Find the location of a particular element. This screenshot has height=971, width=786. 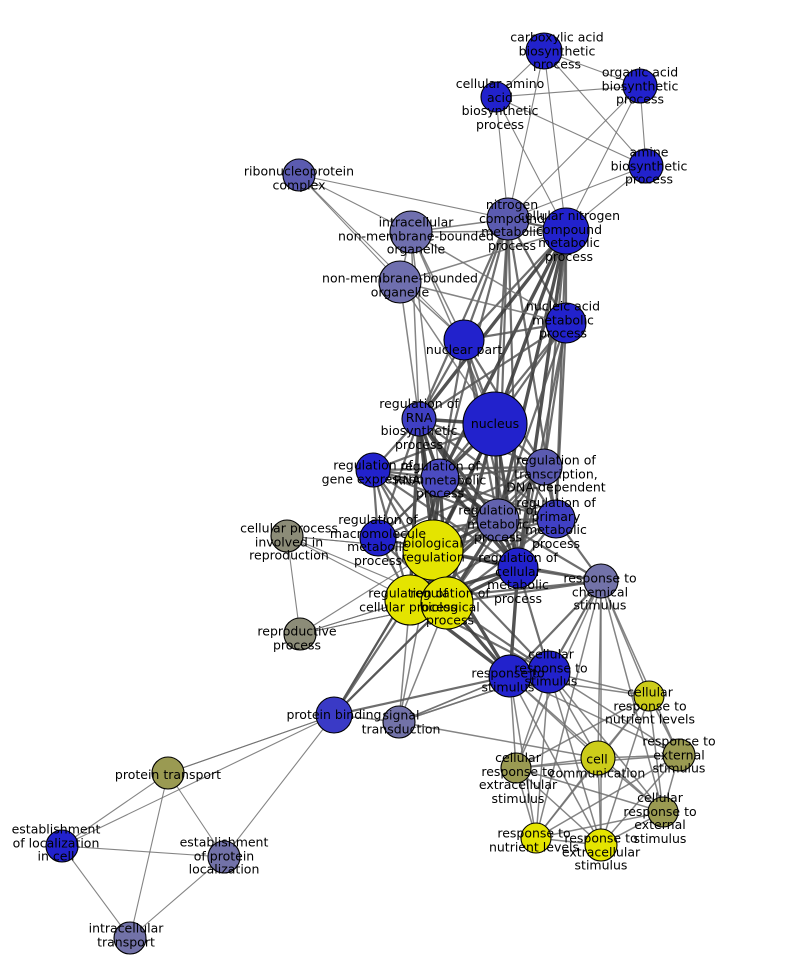

network-node: reproductive process is located at coordinates (300, 634).